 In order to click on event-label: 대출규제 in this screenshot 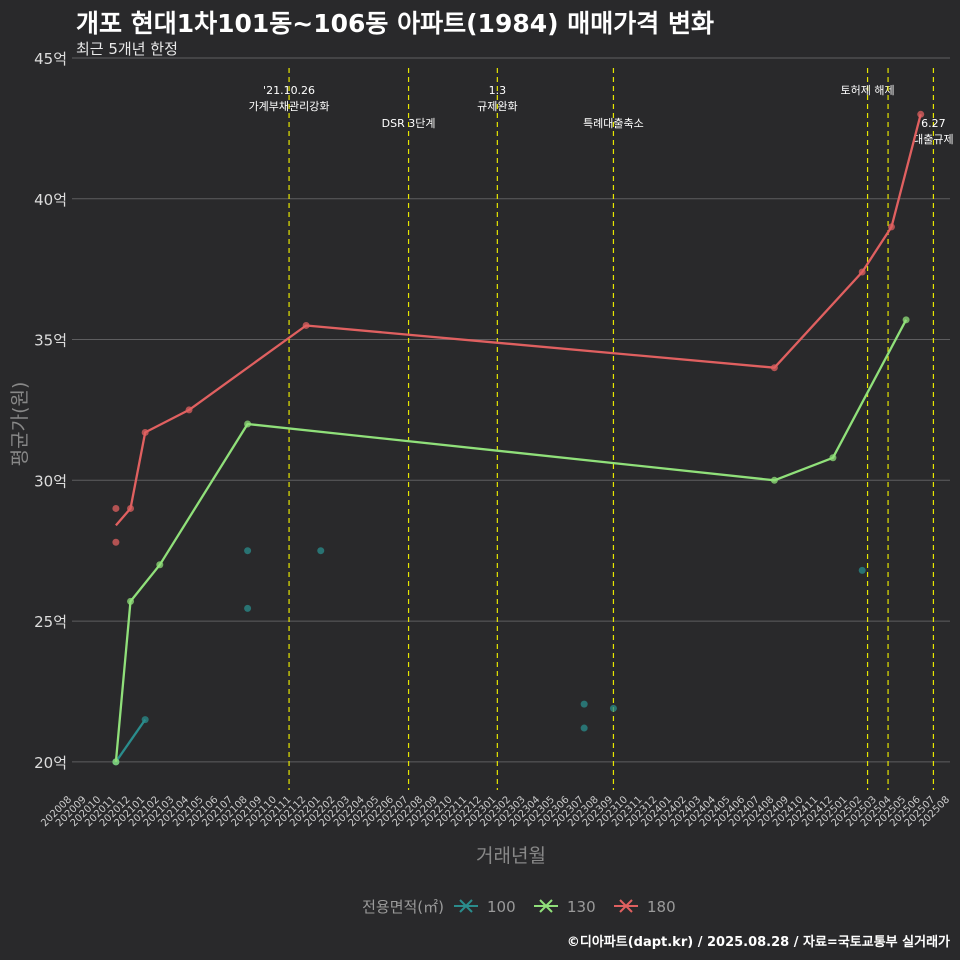, I will do `click(933, 139)`.